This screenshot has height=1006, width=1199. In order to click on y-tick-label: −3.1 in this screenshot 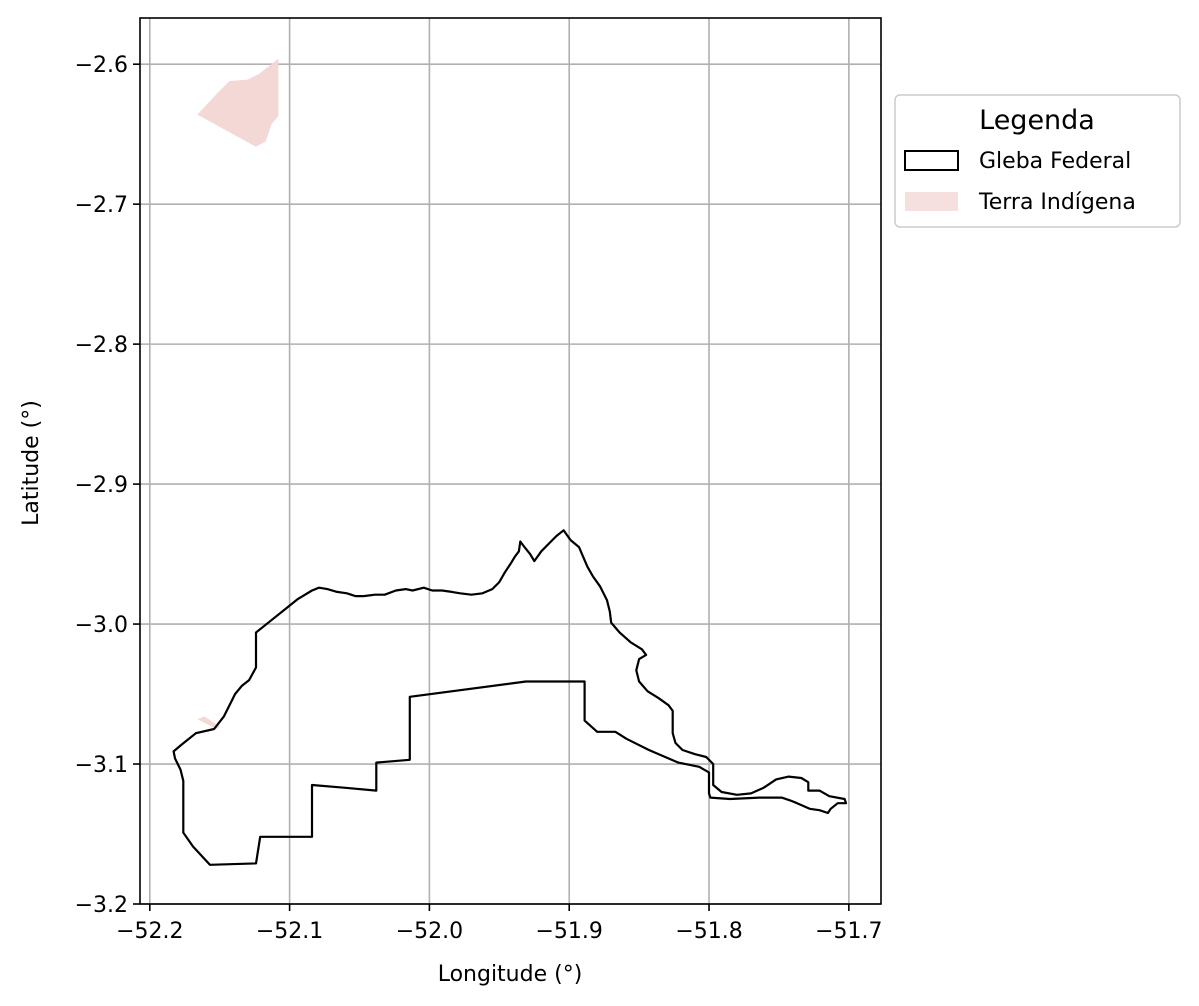, I will do `click(101, 765)`.